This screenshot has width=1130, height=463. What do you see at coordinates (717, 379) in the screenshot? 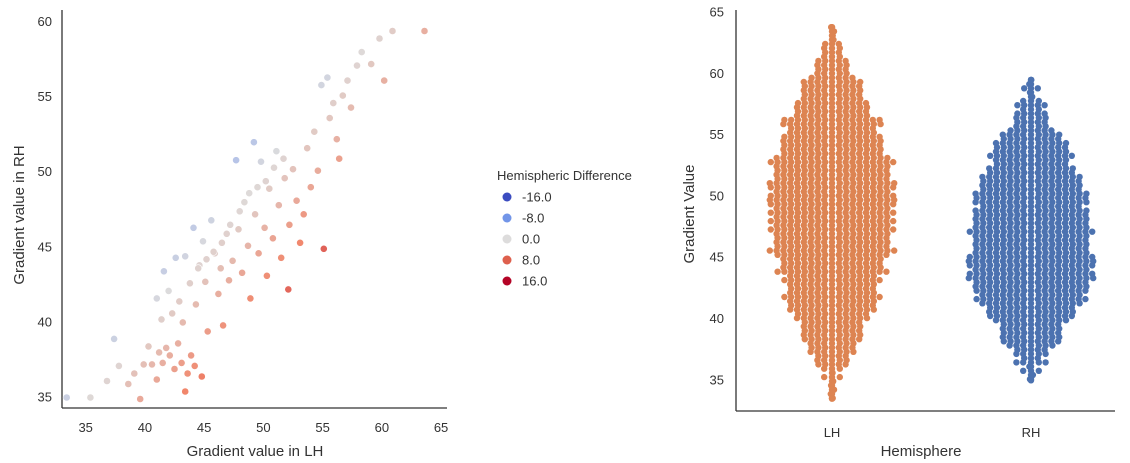
I see `swarm-y-tick-label: 35` at bounding box center [717, 379].